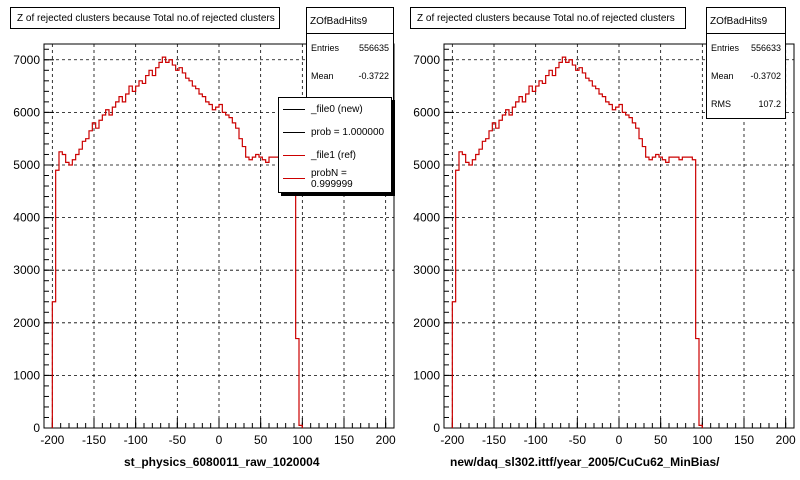  Describe the element at coordinates (350, 48) in the screenshot. I see `left-stats-entries-row: Entries 556635` at that location.